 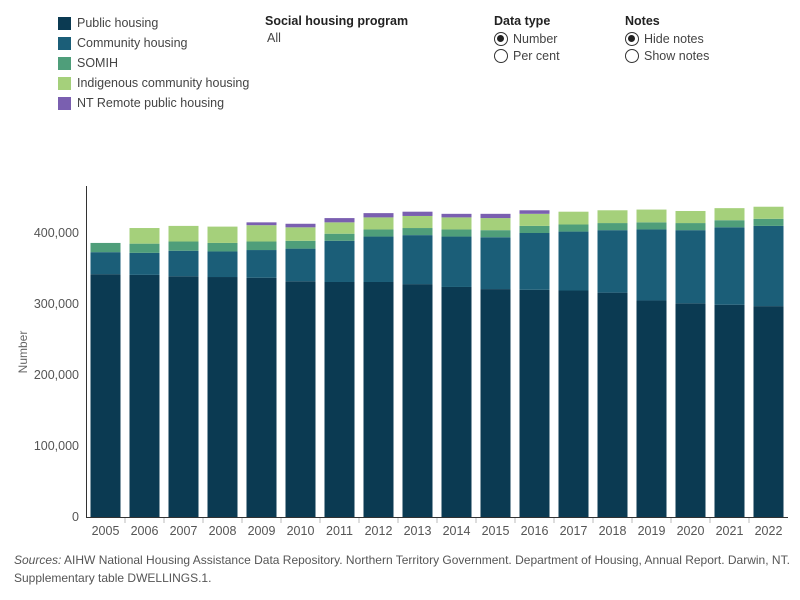 I want to click on data-type-number-radio: Number, so click(x=527, y=38).